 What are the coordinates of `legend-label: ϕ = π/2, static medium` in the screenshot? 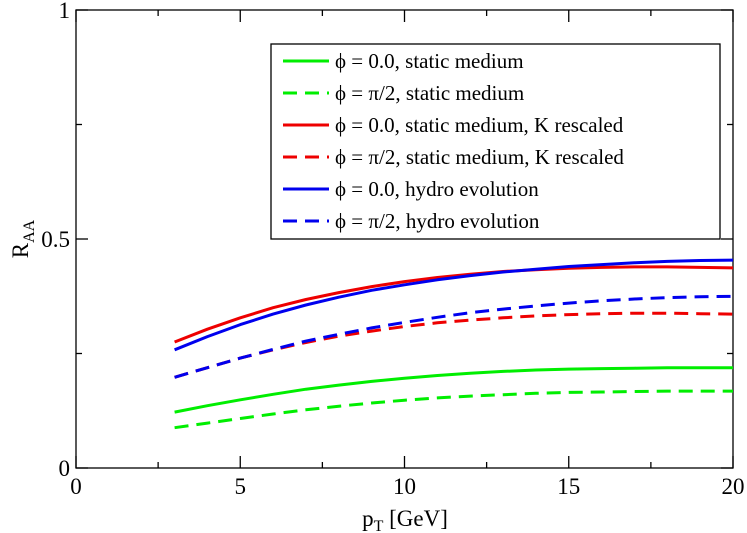 It's located at (429, 93).